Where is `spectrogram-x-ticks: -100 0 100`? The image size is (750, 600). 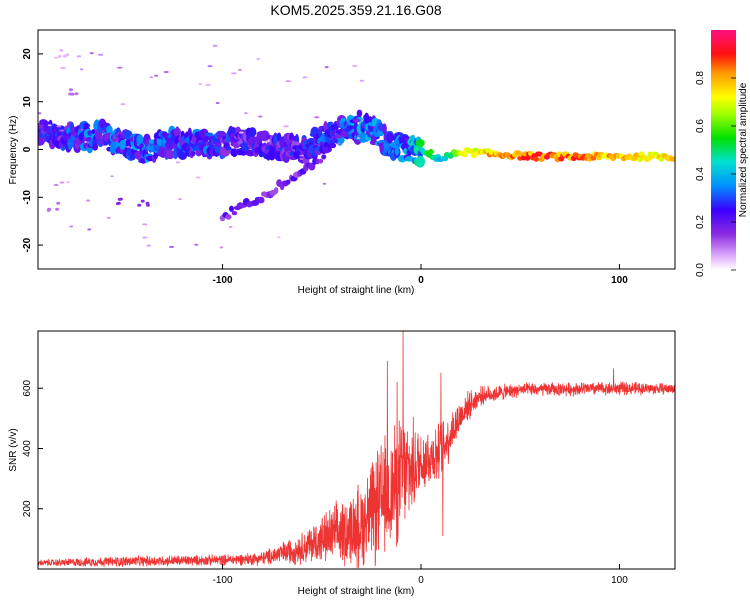
spectrogram-x-ticks: -100 0 100 is located at coordinates (420, 275).